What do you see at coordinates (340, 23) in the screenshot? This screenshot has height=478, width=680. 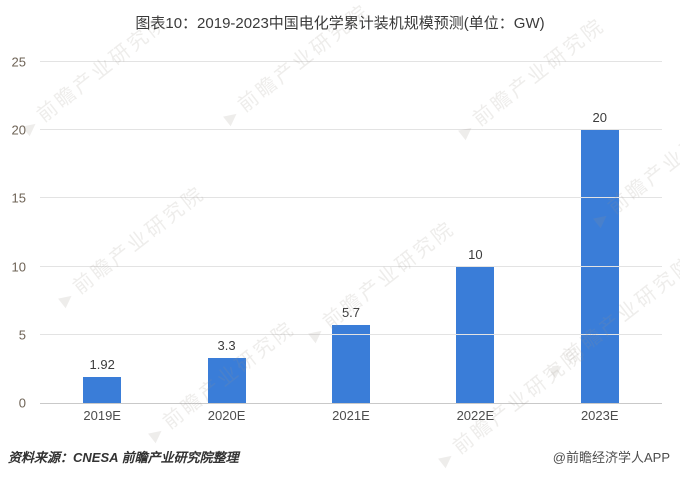 I see `chart-title: 图表10：2019-2023中国电化学累计装机规模预测(单位：GW)` at bounding box center [340, 23].